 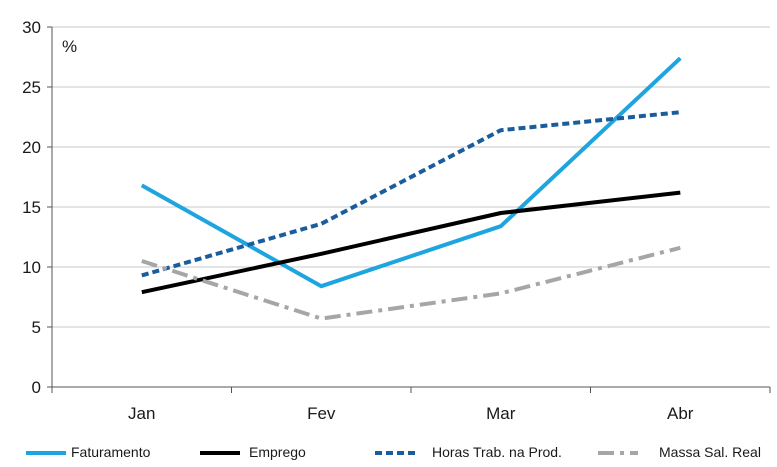 I want to click on legend-label: Horas Trab. na Prod., so click(x=497, y=452).